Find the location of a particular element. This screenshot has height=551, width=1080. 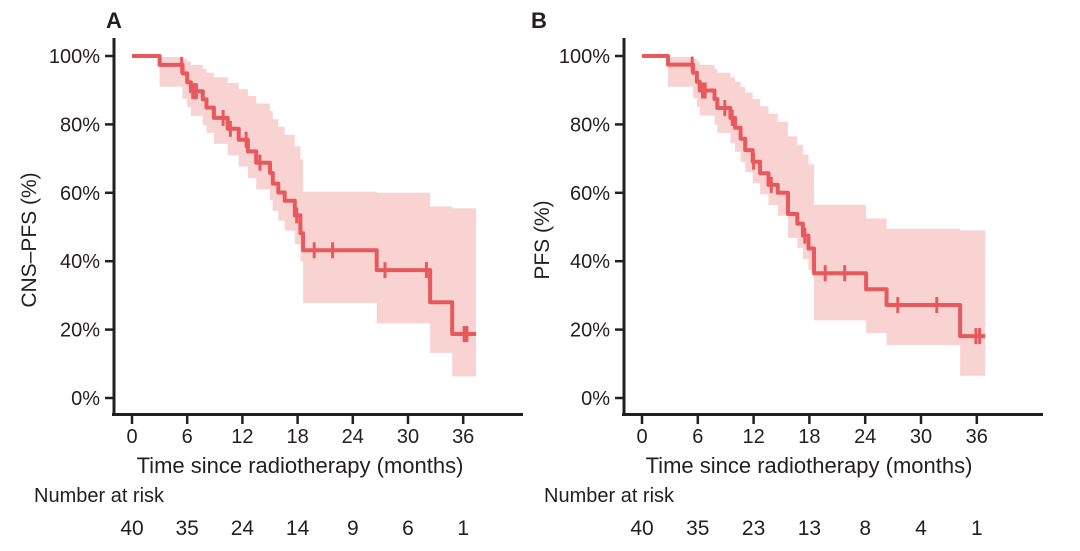

y-tick-label-b: 20% is located at coordinates (590, 331).